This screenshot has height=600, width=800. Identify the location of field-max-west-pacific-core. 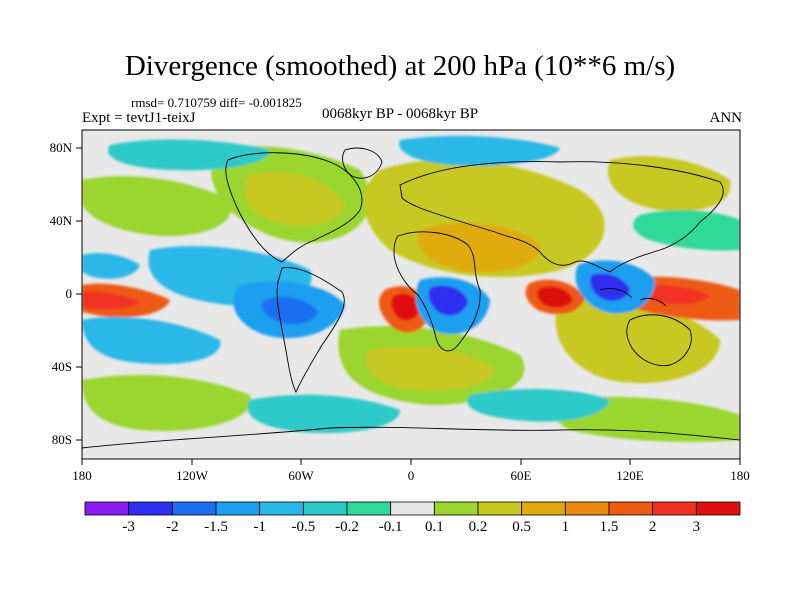
(674, 295).